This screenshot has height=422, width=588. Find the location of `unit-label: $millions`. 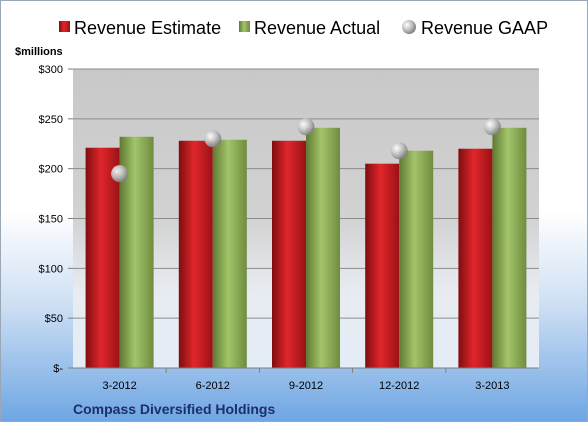

unit-label: $millions is located at coordinates (39, 52).